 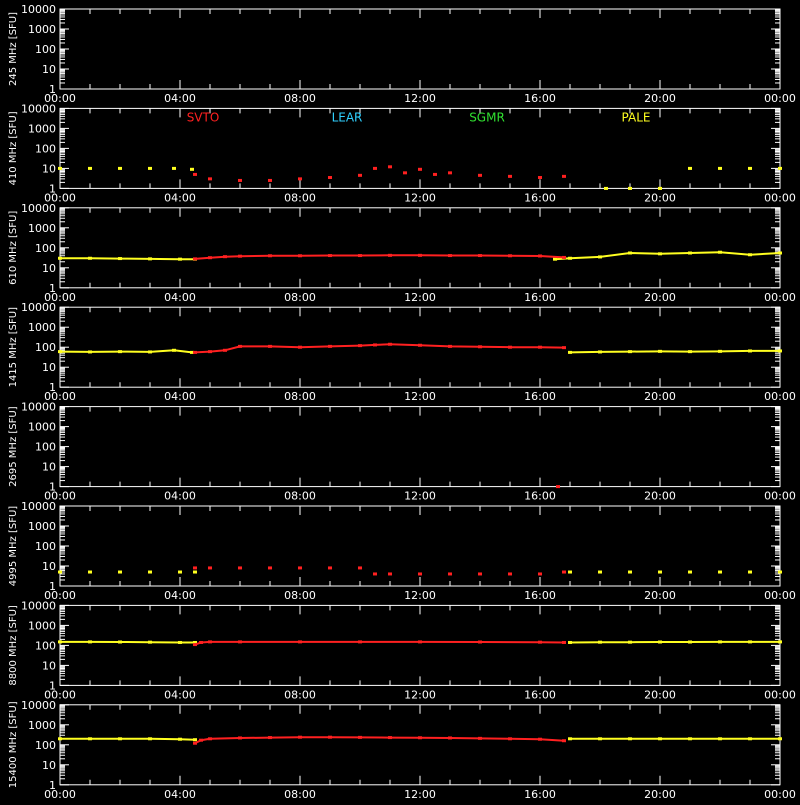 I want to click on y-axis-label: 410 MHz [SFU], so click(x=13, y=148).